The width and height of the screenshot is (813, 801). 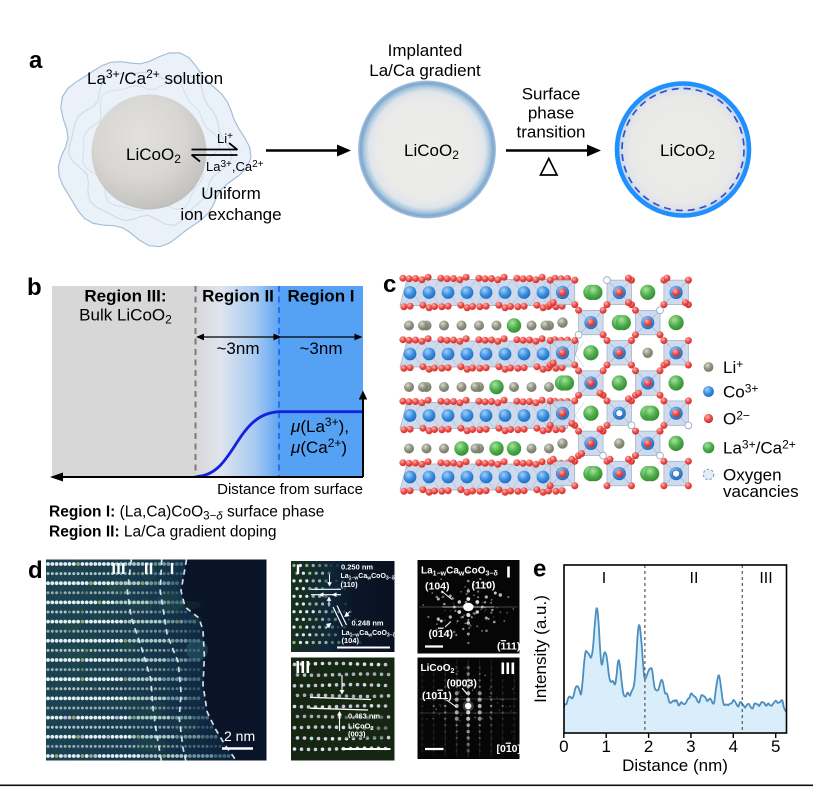 I want to click on svg-text: Distance from surface, so click(x=290, y=489).